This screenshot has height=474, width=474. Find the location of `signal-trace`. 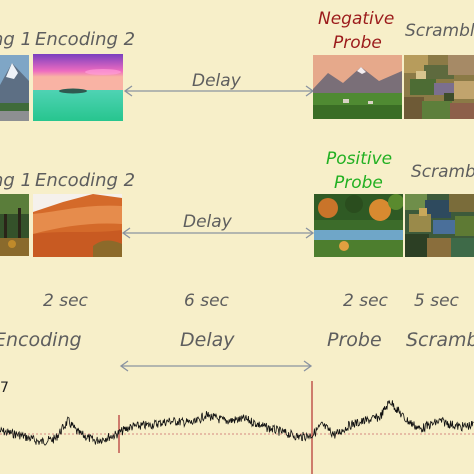

signal-trace is located at coordinates (237, 422).